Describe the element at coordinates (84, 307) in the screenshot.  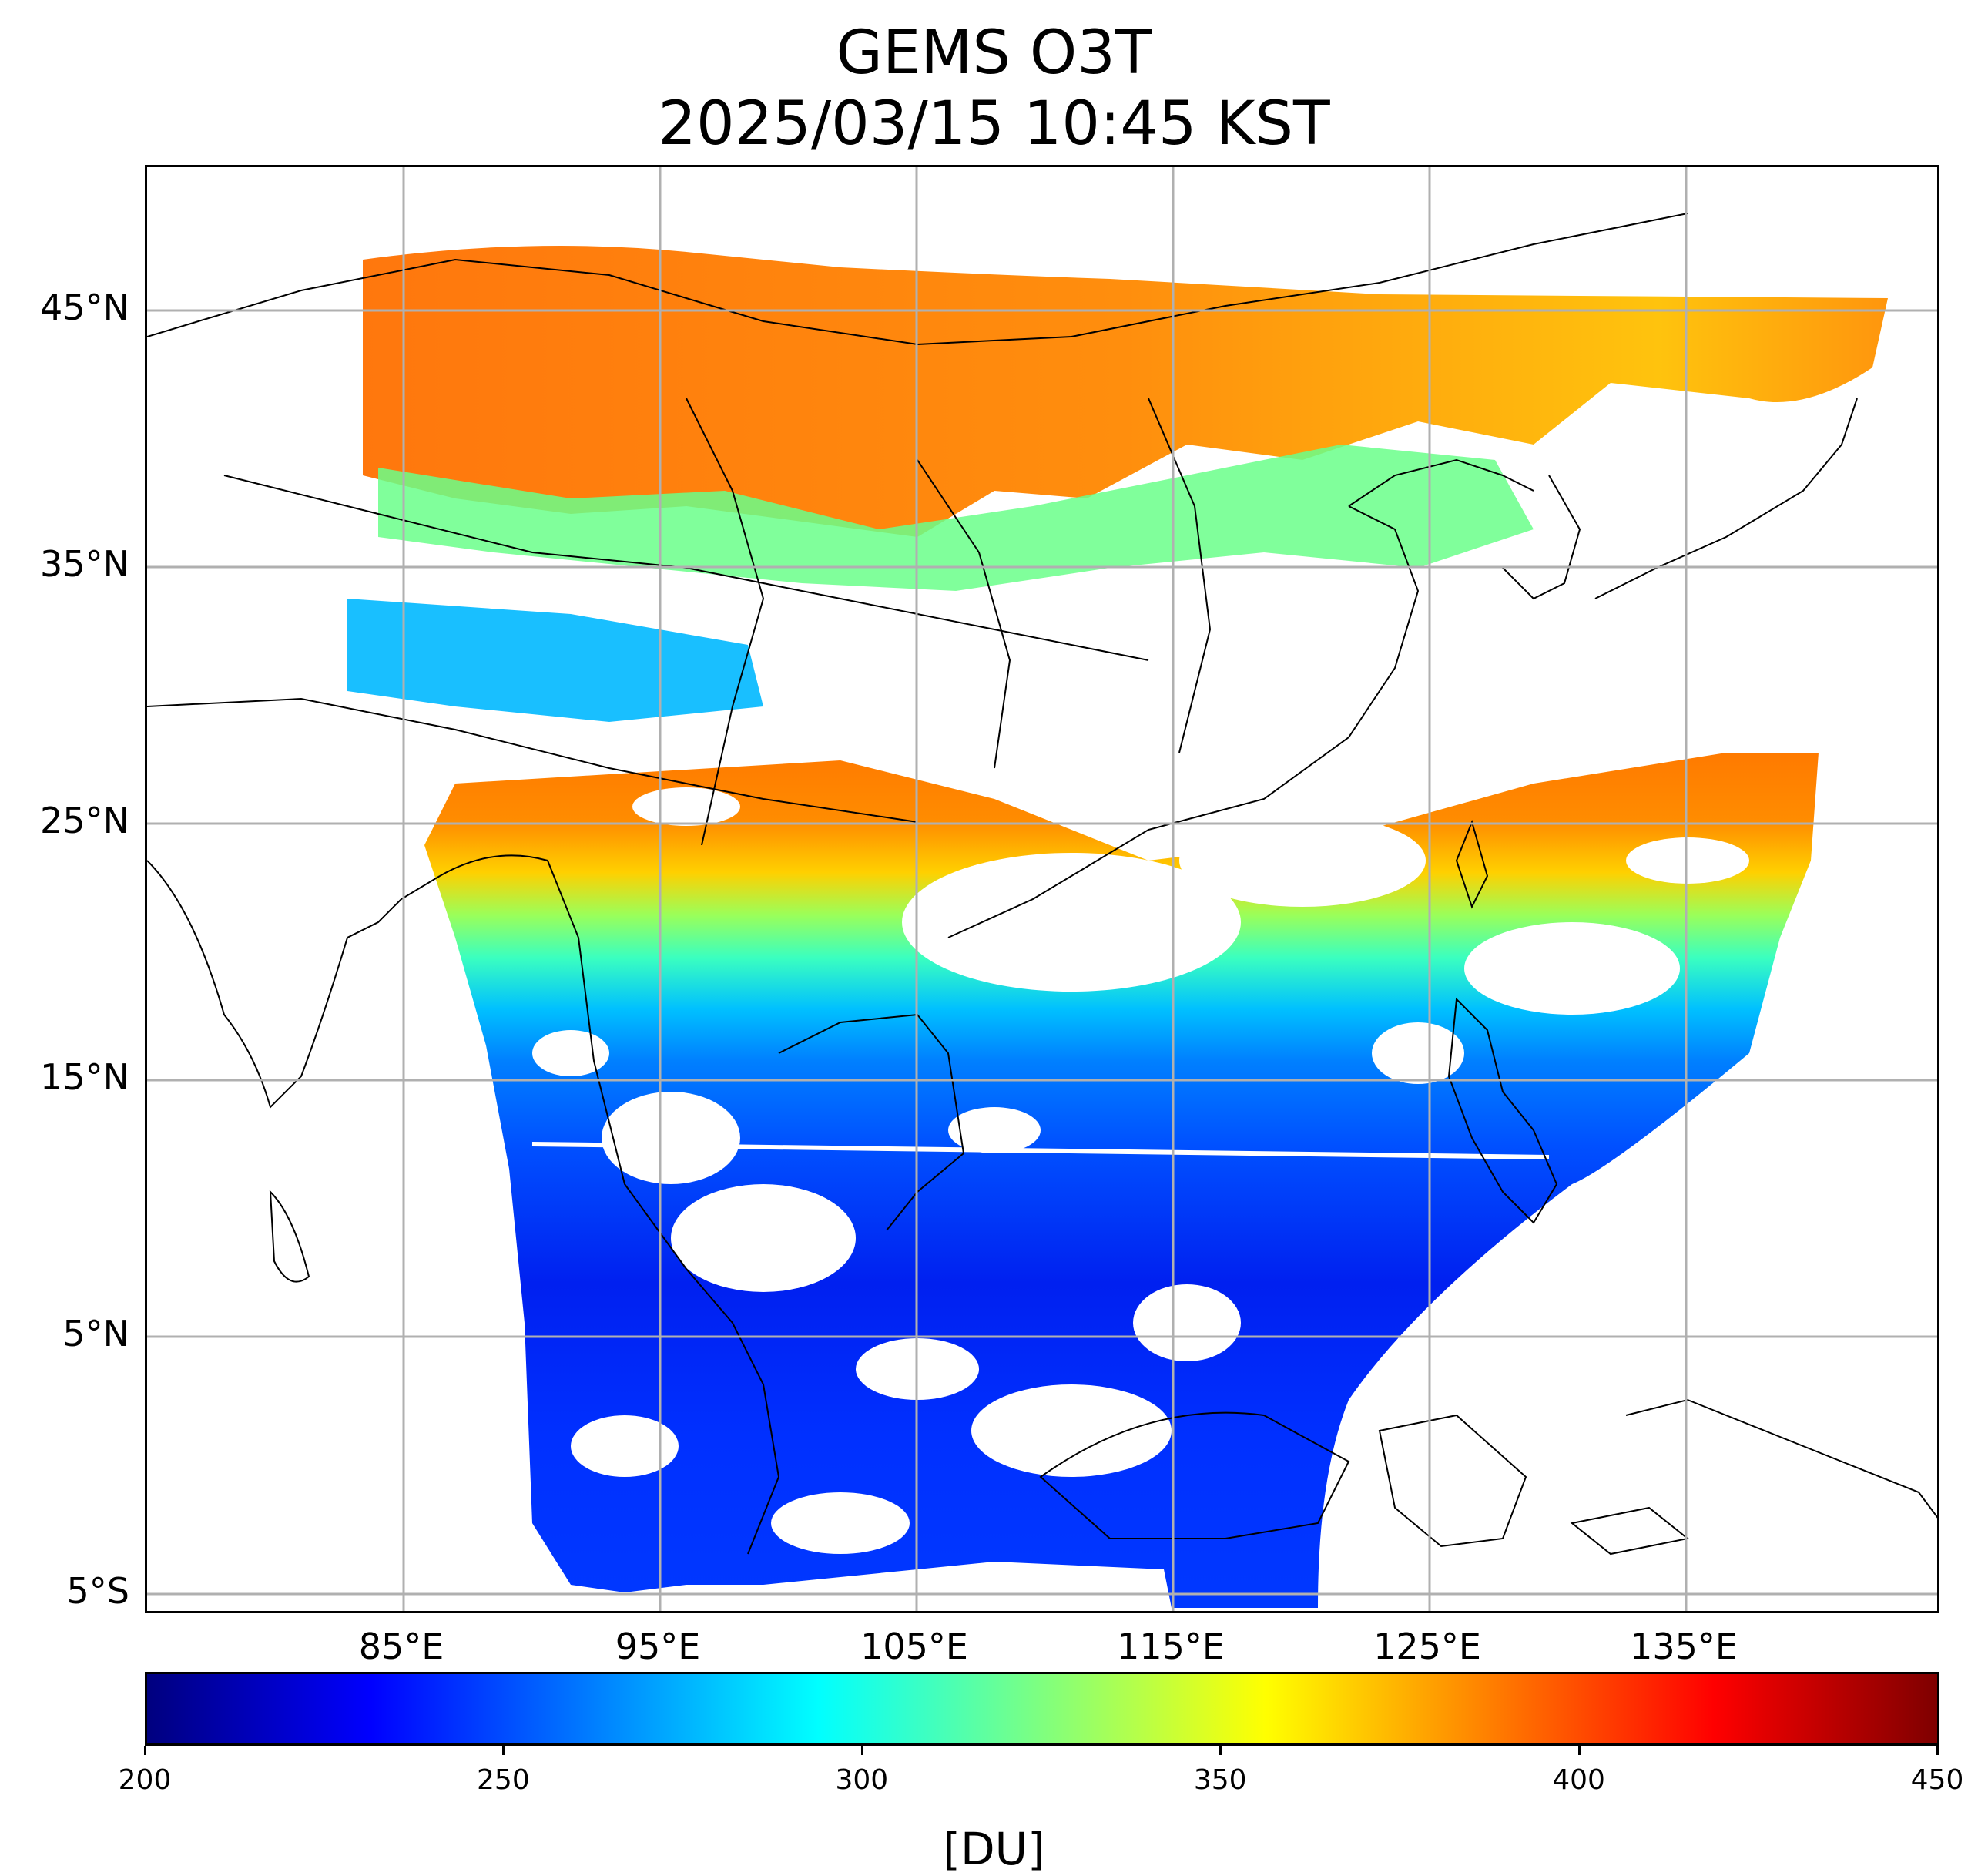
I see `lat-label-45n: 45°N` at that location.